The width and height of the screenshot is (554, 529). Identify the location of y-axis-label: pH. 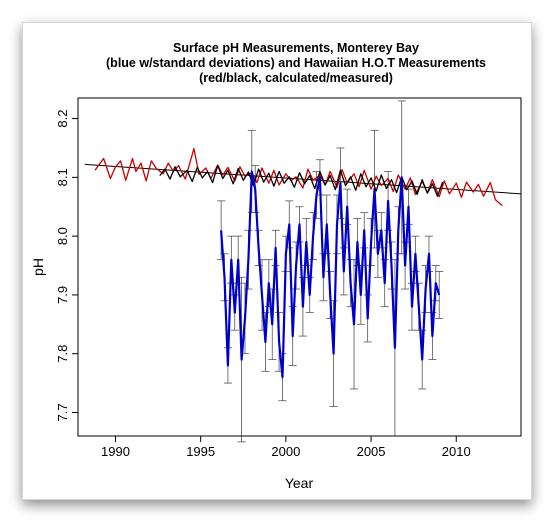
(38, 267).